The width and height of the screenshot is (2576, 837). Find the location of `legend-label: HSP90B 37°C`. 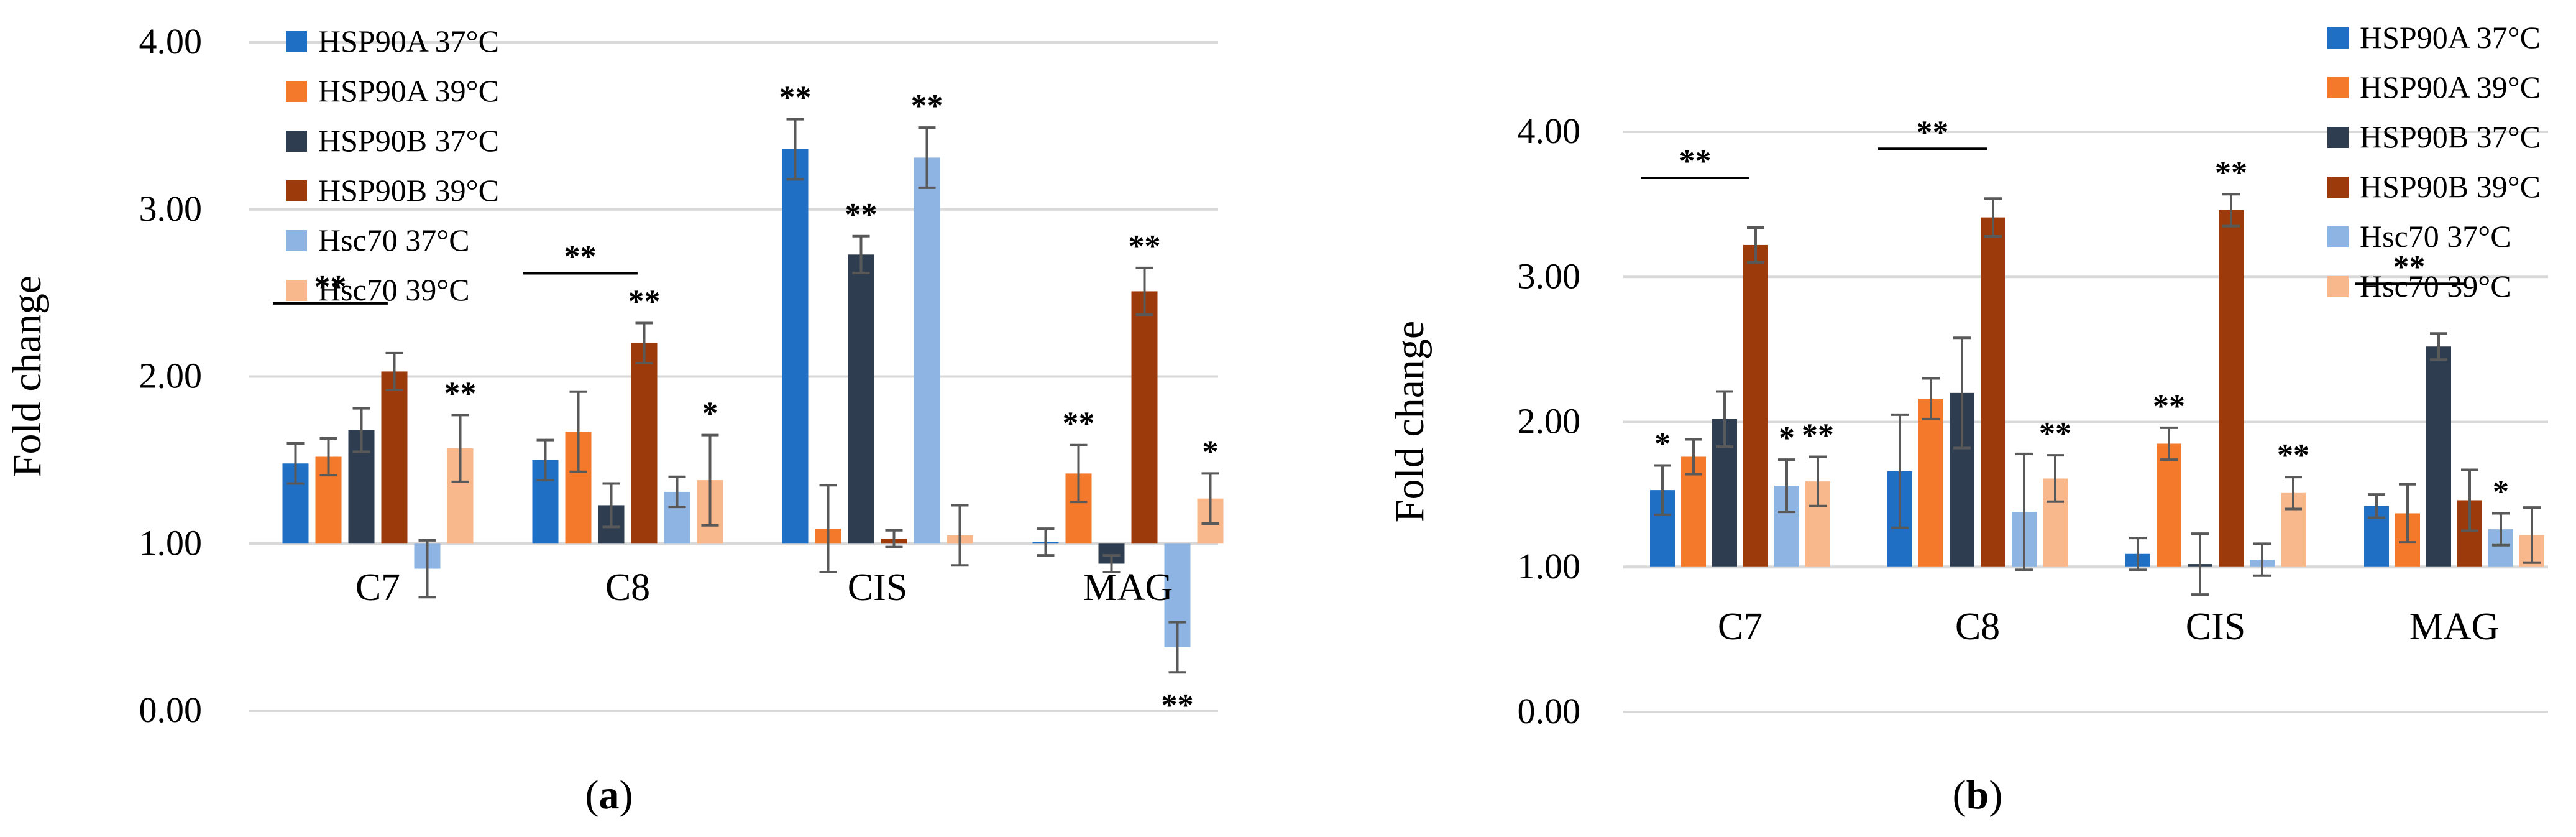

legend-label: HSP90B 37°C is located at coordinates (408, 140).